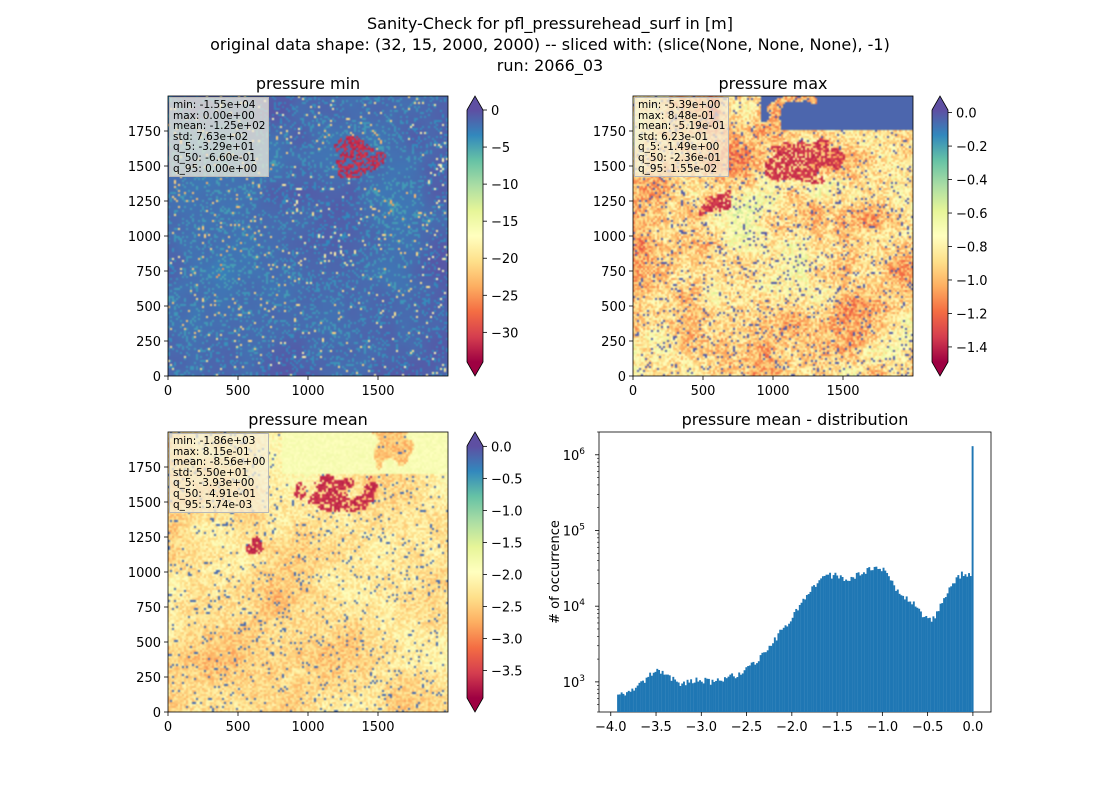 This screenshot has height=800, width=1100. What do you see at coordinates (507, 639) in the screenshot?
I see `colorbar-tick-label-2: −3.0` at bounding box center [507, 639].